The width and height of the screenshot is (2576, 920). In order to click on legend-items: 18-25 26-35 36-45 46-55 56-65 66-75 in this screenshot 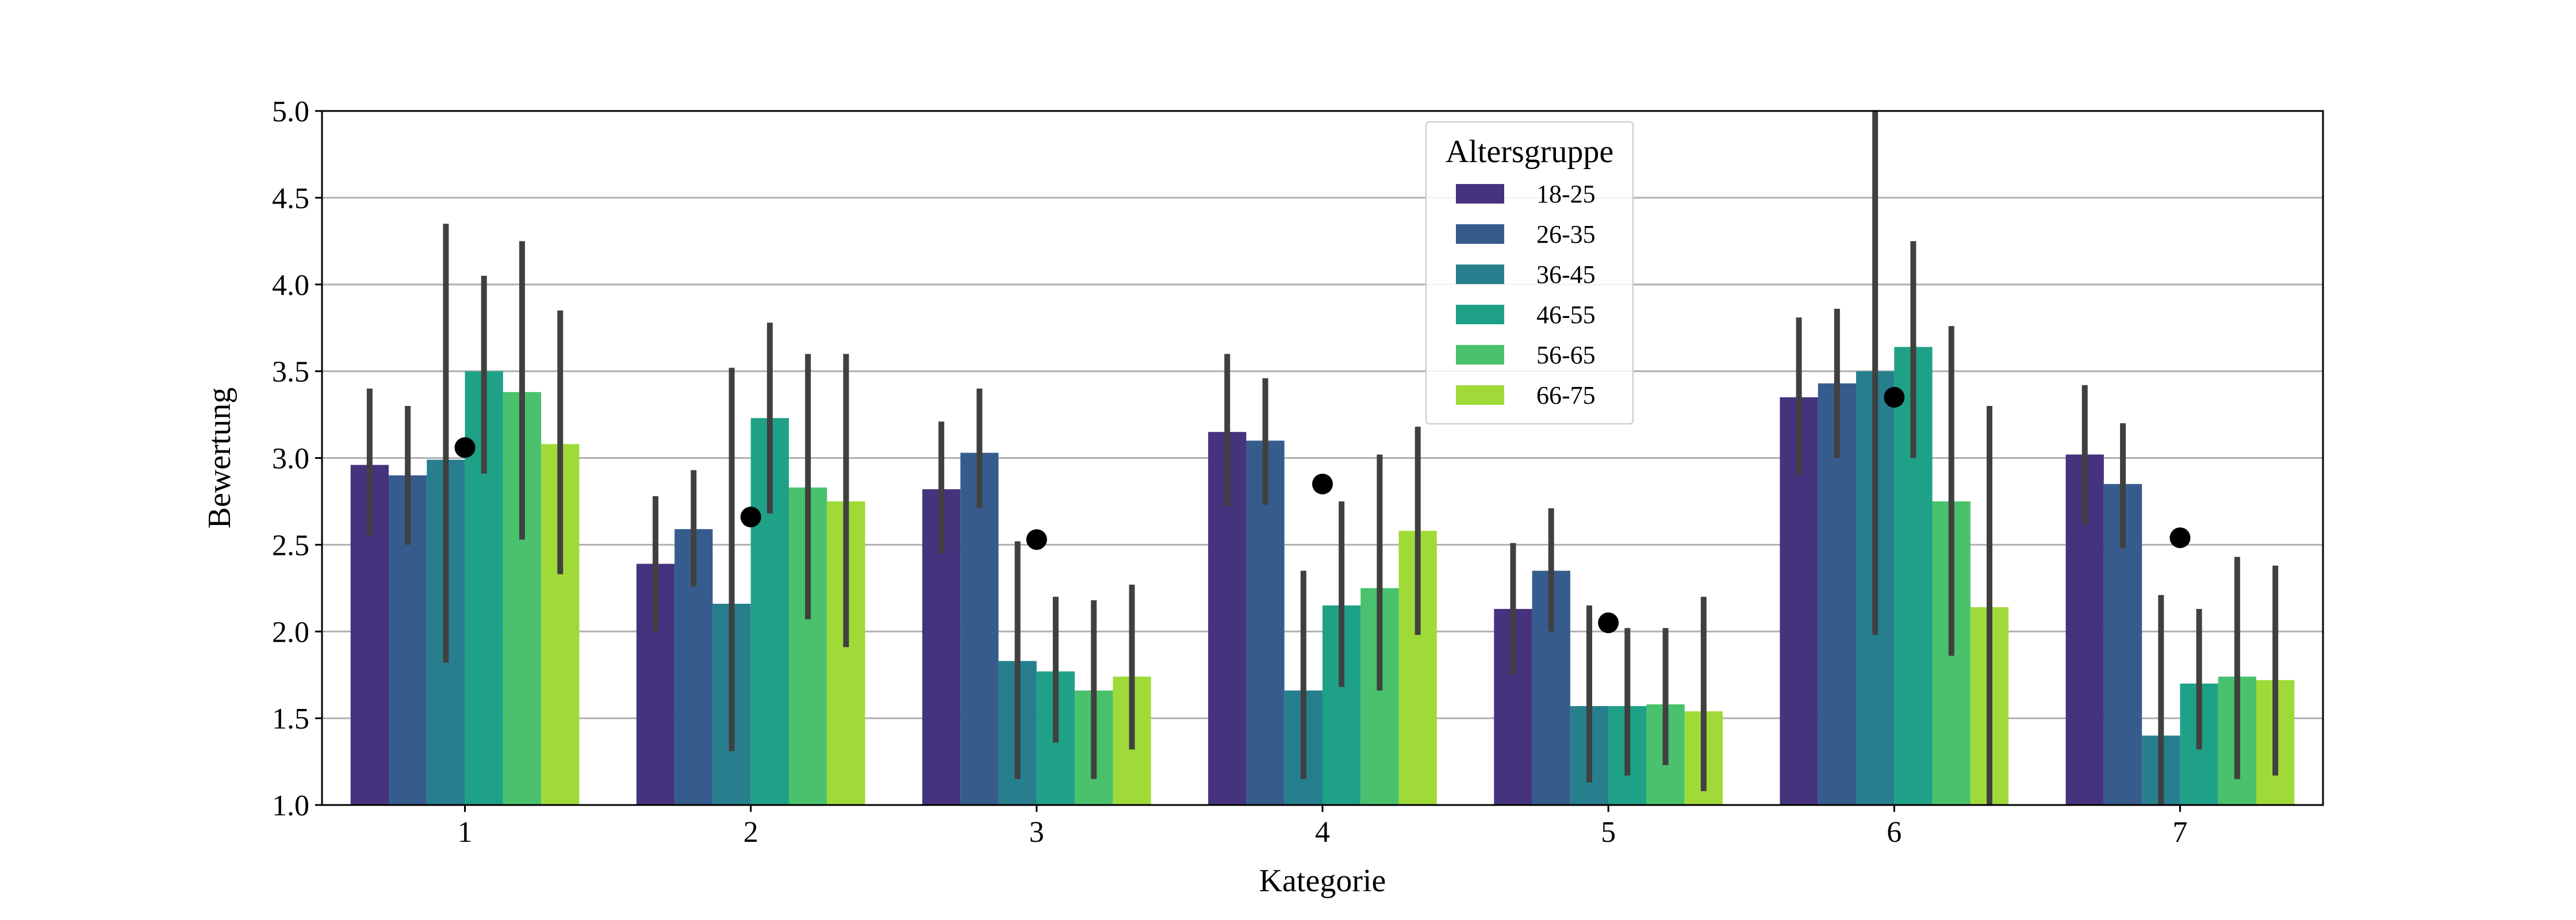, I will do `click(1526, 294)`.